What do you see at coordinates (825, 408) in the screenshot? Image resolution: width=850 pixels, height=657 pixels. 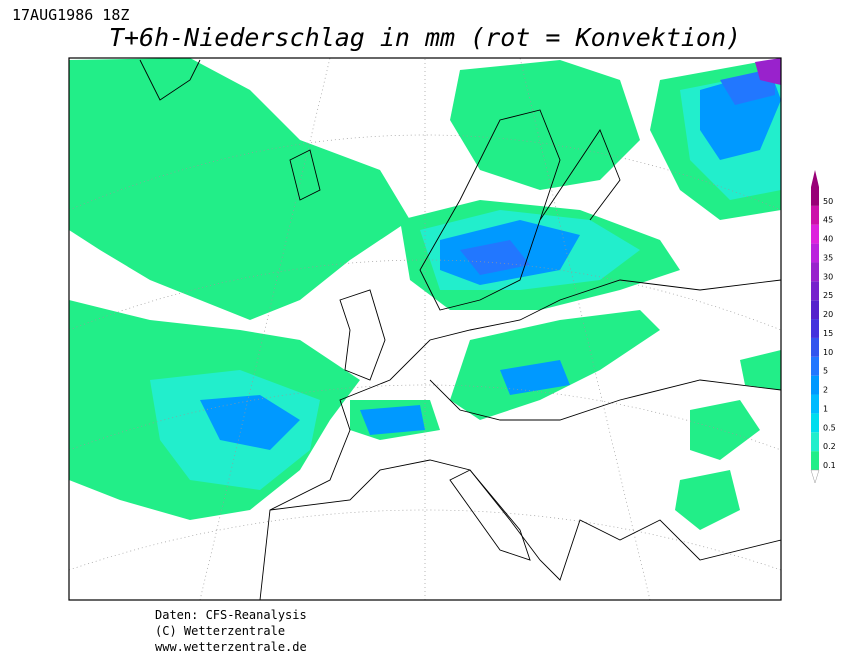 I see `legend-label: 1` at bounding box center [825, 408].